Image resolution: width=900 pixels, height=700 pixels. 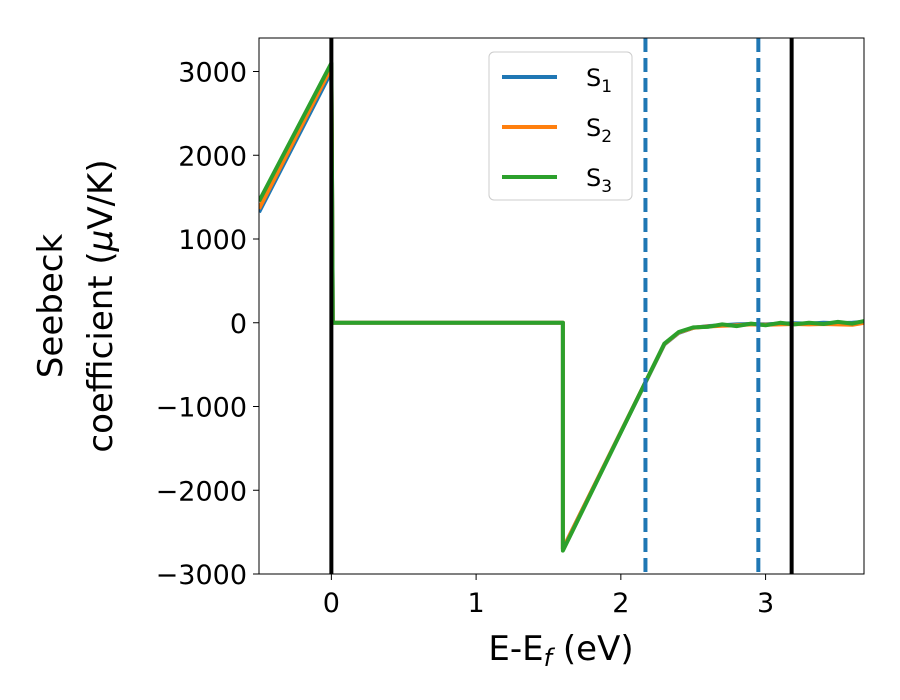 What do you see at coordinates (201, 408) in the screenshot?
I see `y-tick-label: −1000` at bounding box center [201, 408].